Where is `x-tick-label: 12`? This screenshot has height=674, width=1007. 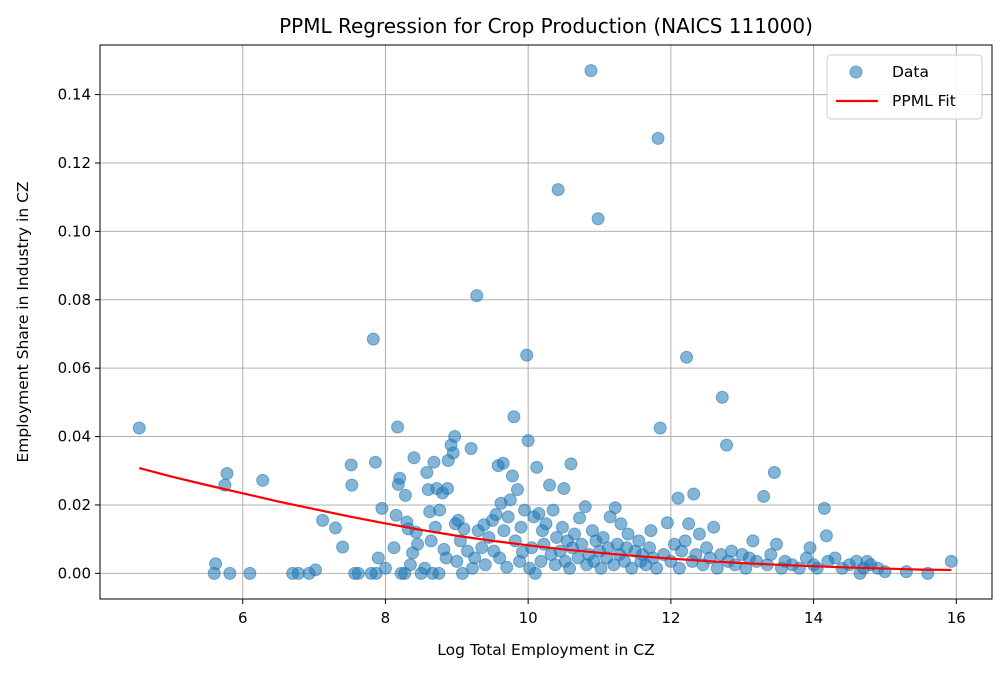
x-tick-label: 12 is located at coordinates (670, 618).